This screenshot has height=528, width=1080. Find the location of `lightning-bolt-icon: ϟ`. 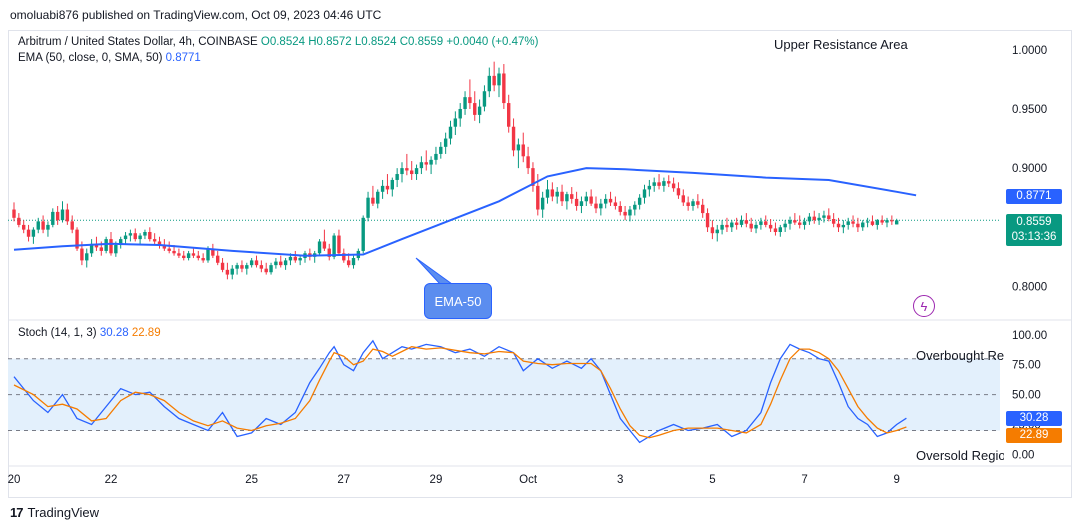

lightning-bolt-icon: ϟ is located at coordinates (924, 306).